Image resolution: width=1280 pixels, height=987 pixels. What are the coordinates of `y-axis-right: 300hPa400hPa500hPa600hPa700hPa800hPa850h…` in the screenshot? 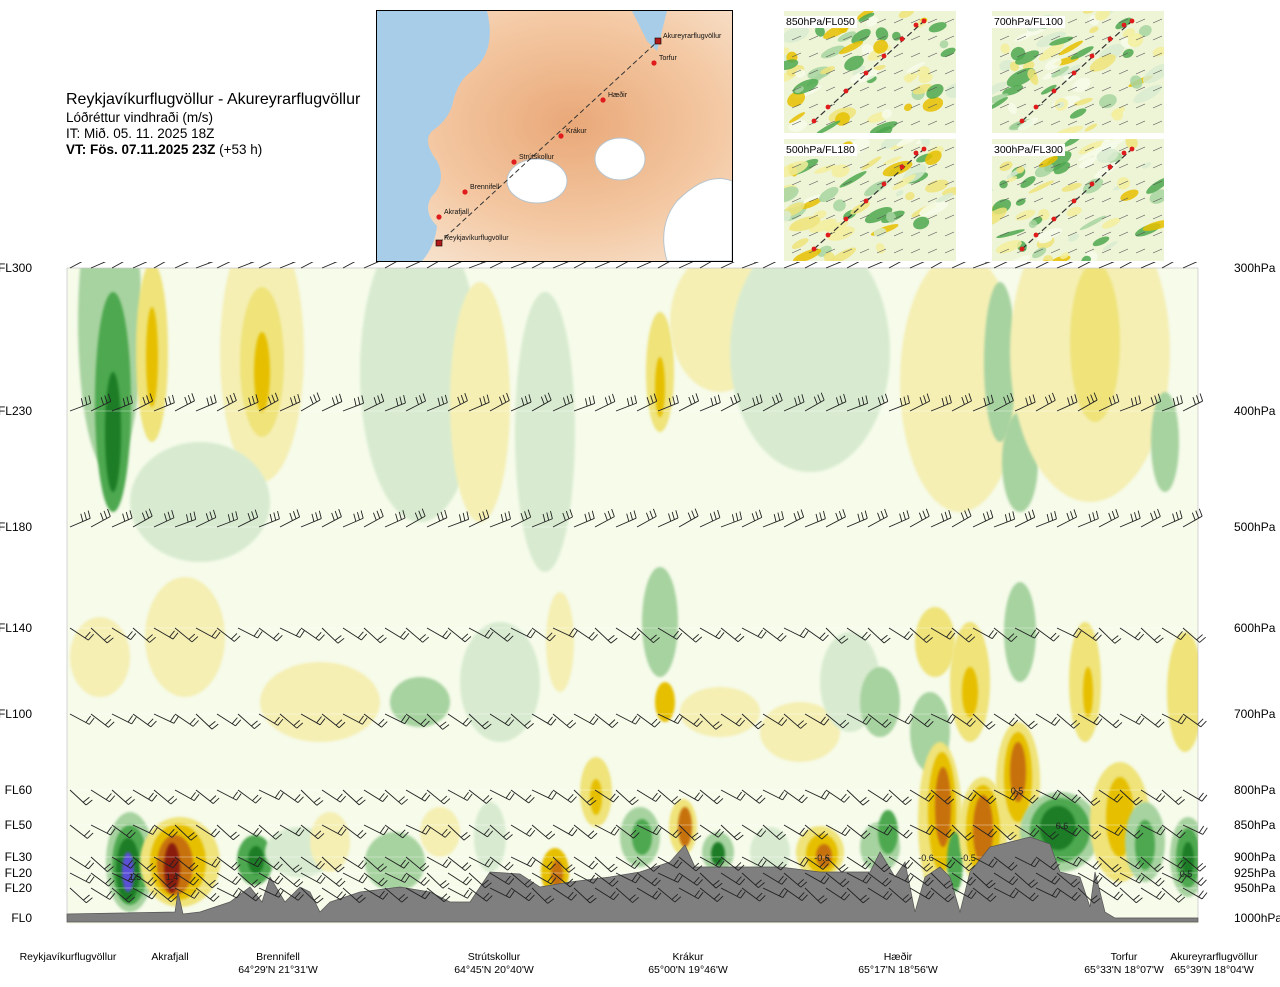 It's located at (1257, 593).